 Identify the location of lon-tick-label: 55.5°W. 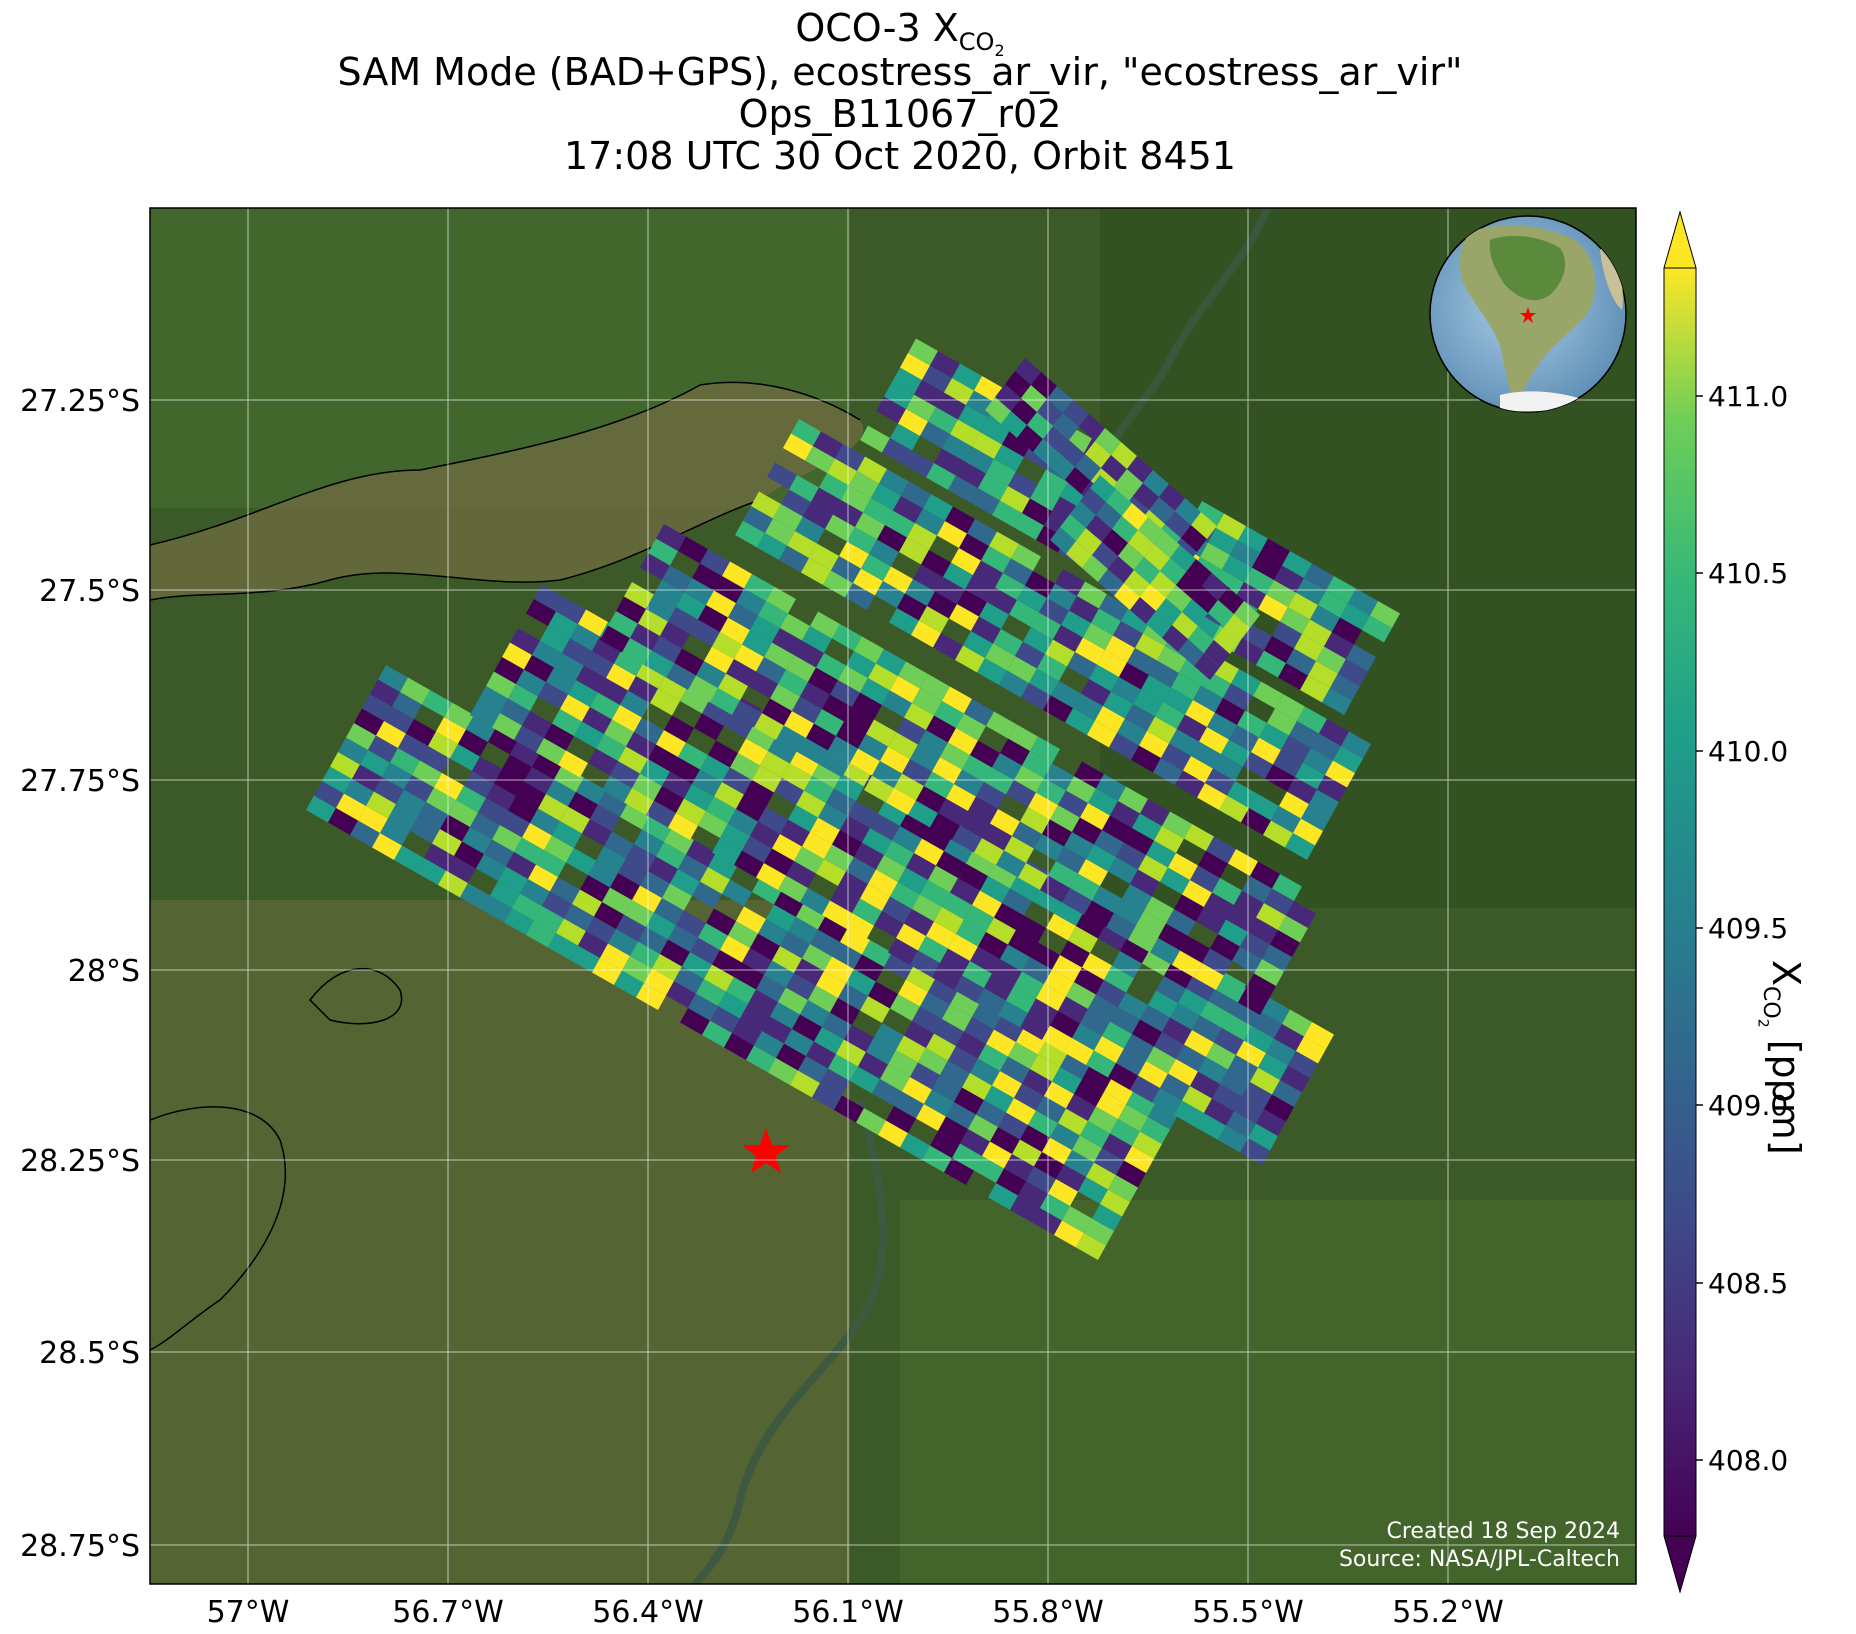
(1247, 1612).